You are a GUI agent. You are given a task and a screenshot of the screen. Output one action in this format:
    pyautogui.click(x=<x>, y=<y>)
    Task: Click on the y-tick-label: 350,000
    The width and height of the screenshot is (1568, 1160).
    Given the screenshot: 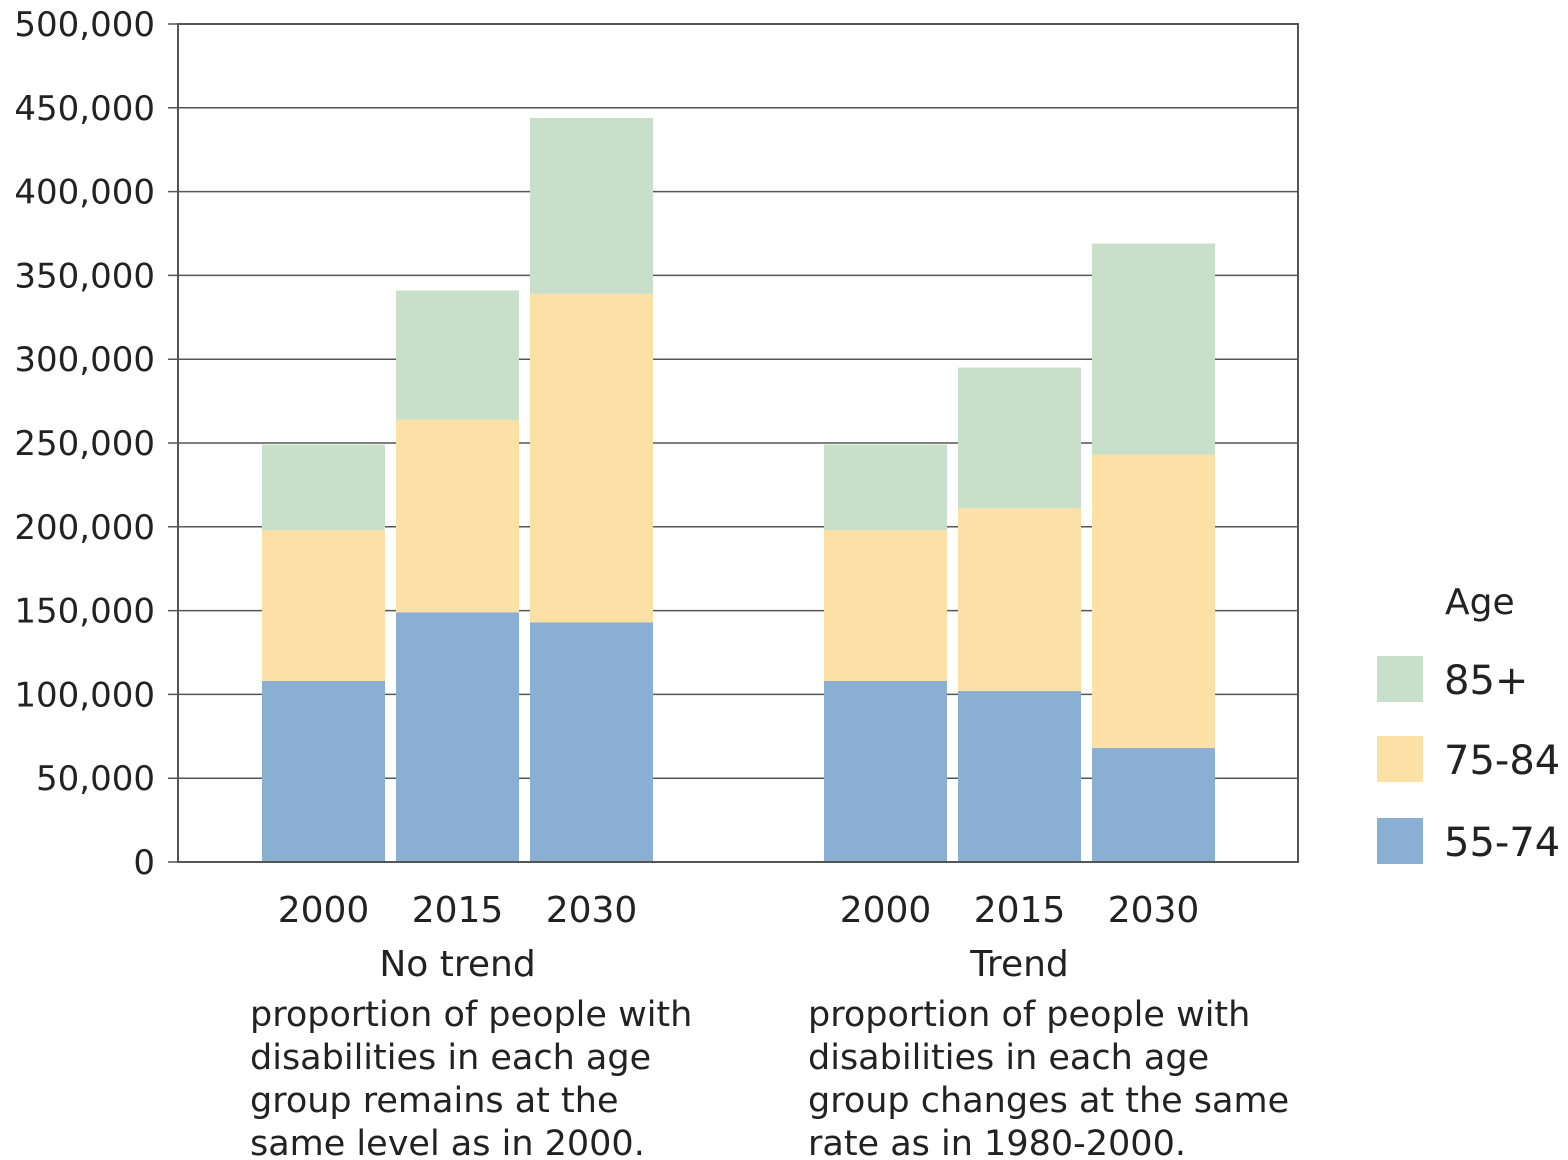 What is the action you would take?
    pyautogui.click(x=84, y=276)
    